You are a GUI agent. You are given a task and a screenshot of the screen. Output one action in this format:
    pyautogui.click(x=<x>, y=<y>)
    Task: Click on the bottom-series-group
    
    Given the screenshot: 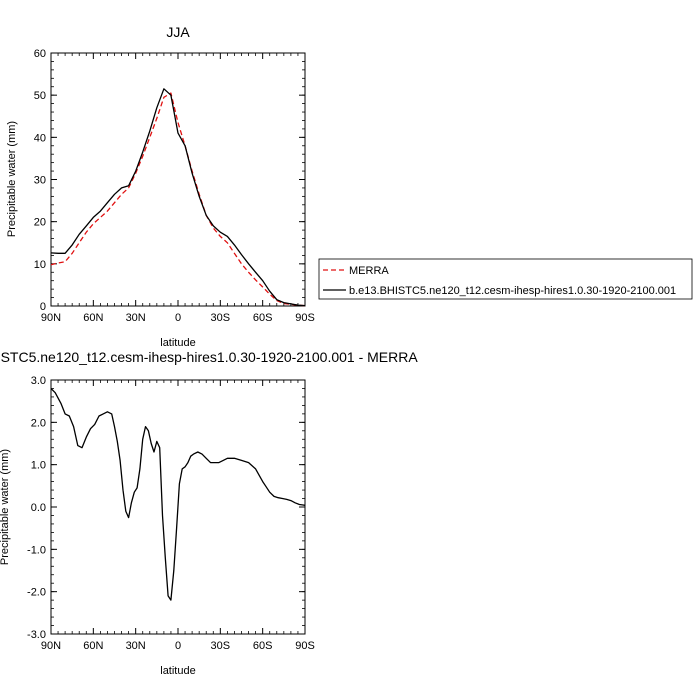 What is the action you would take?
    pyautogui.click(x=178, y=494)
    